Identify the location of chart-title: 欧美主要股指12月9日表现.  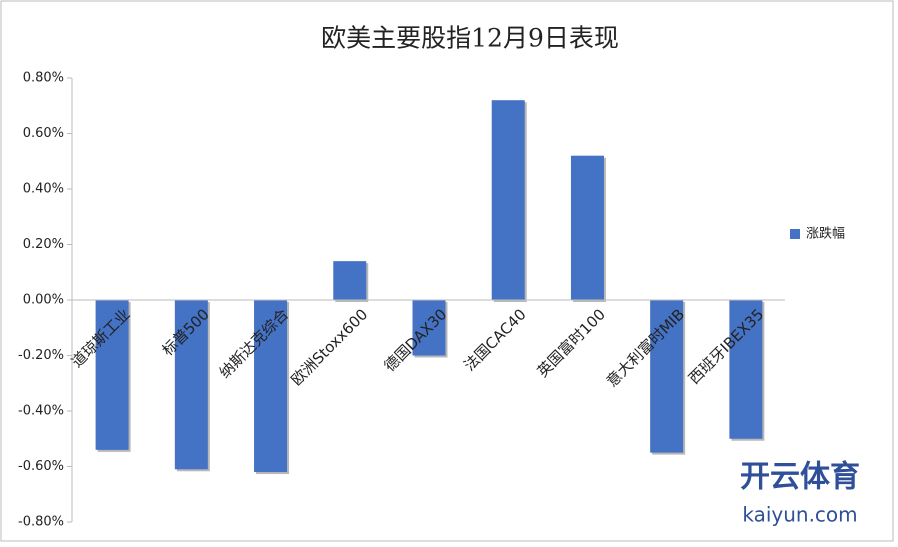
(470, 38).